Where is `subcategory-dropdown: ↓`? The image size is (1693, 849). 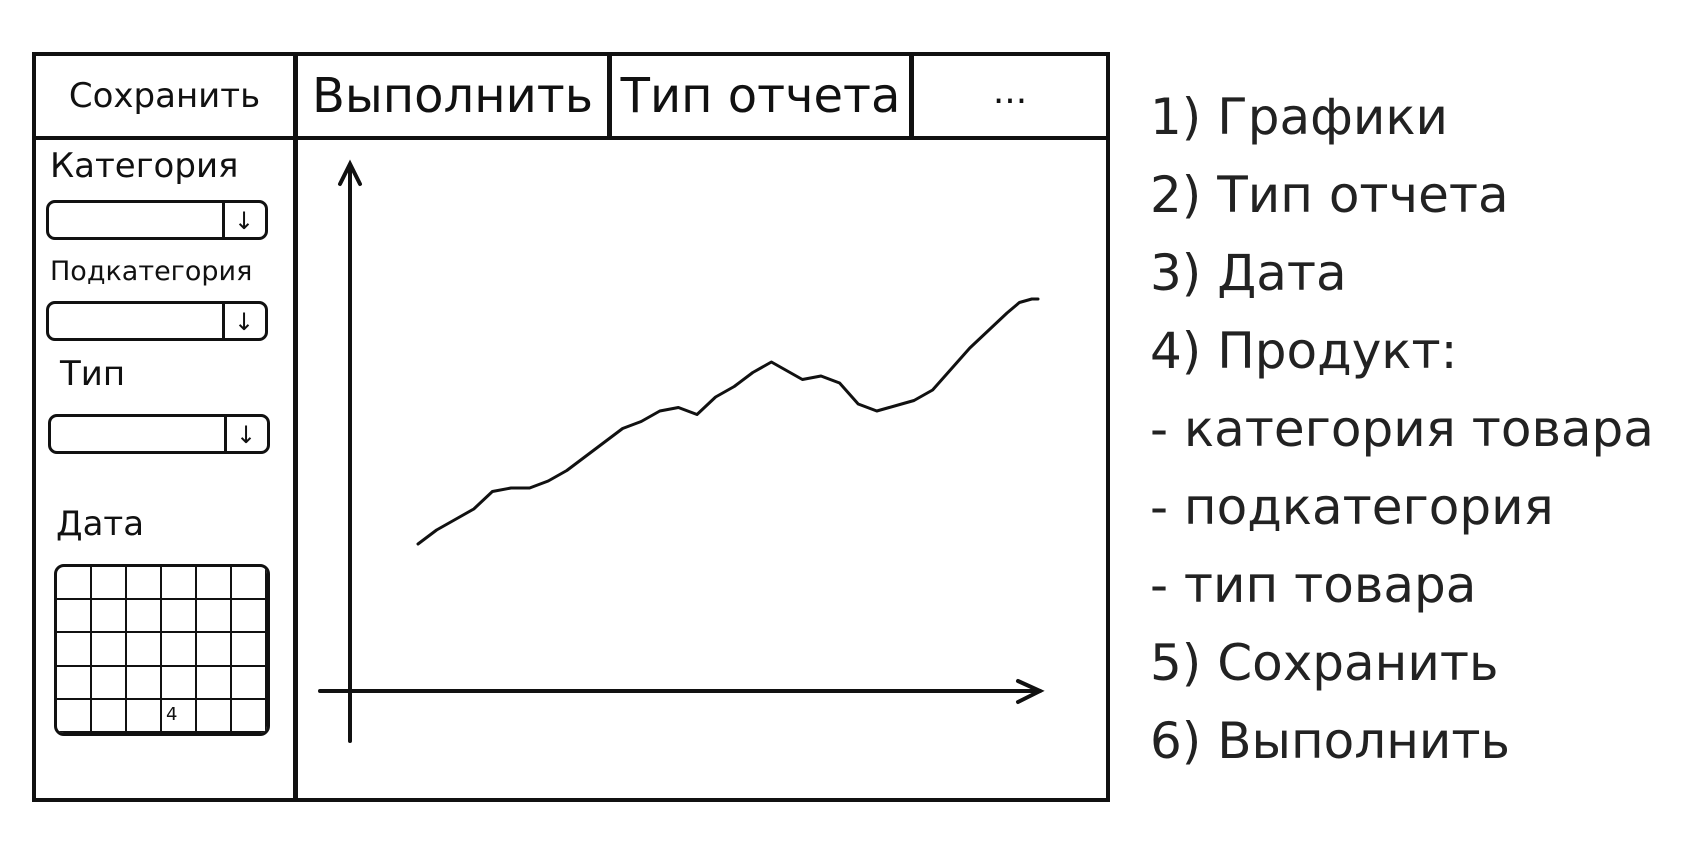
subcategory-dropdown: ↓ is located at coordinates (157, 321).